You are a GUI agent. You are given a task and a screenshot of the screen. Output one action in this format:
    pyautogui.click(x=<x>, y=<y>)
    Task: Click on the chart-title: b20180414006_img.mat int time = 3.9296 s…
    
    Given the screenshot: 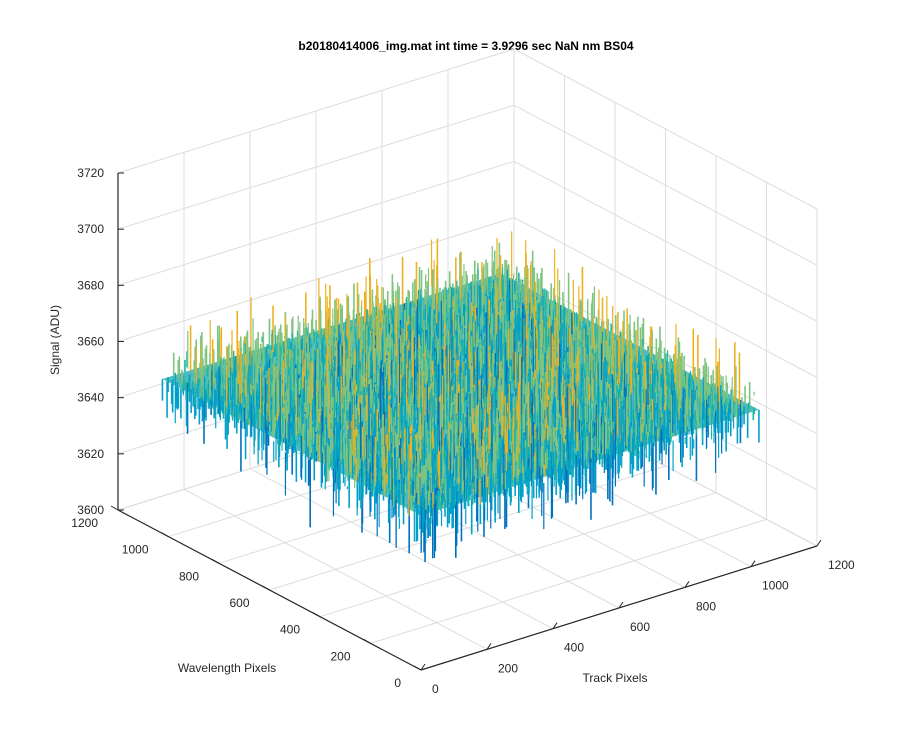 What is the action you would take?
    pyautogui.click(x=466, y=46)
    